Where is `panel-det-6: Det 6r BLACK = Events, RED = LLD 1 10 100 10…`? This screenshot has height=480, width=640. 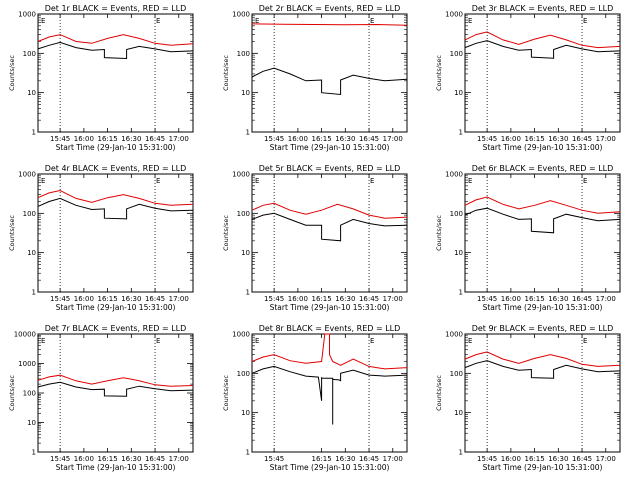
panel-det-6: Det 6r BLACK = Events, RED = LLD 1 10 100 10… is located at coordinates (528, 238).